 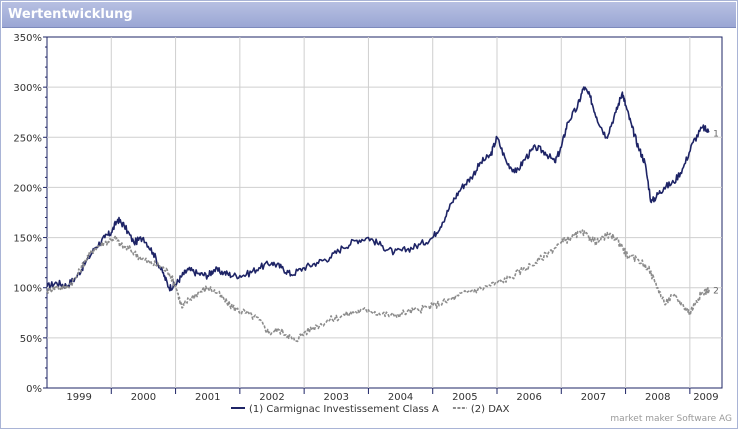 I want to click on y-tick-label: 350%, so click(x=27, y=38).